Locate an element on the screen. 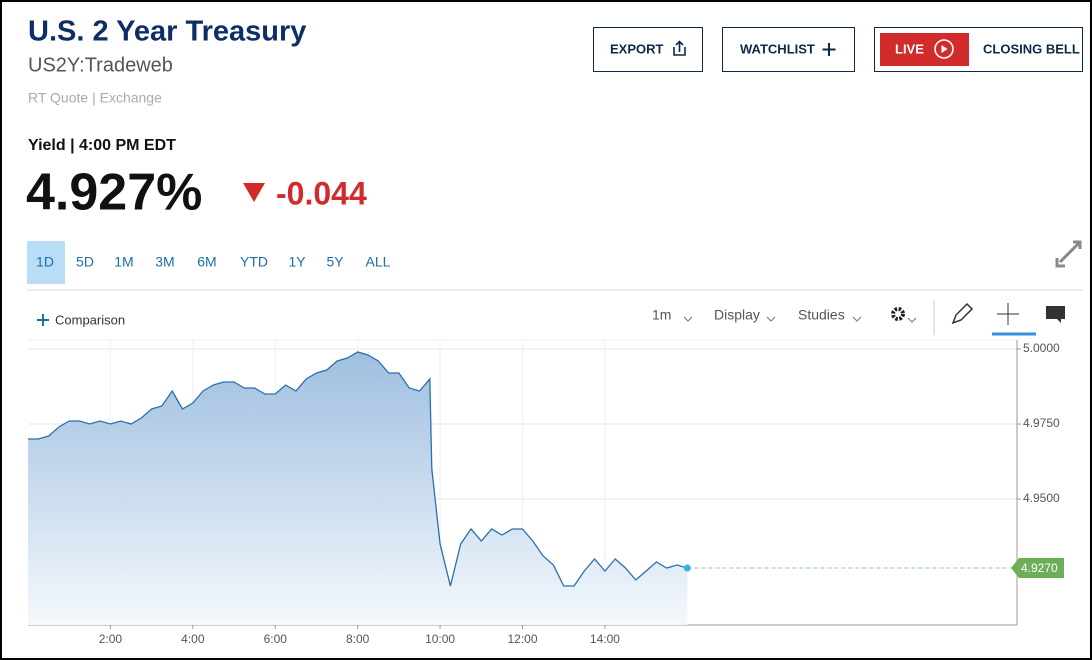 This screenshot has height=660, width=1092. watchlist-label: WATCHLIST is located at coordinates (777, 48).